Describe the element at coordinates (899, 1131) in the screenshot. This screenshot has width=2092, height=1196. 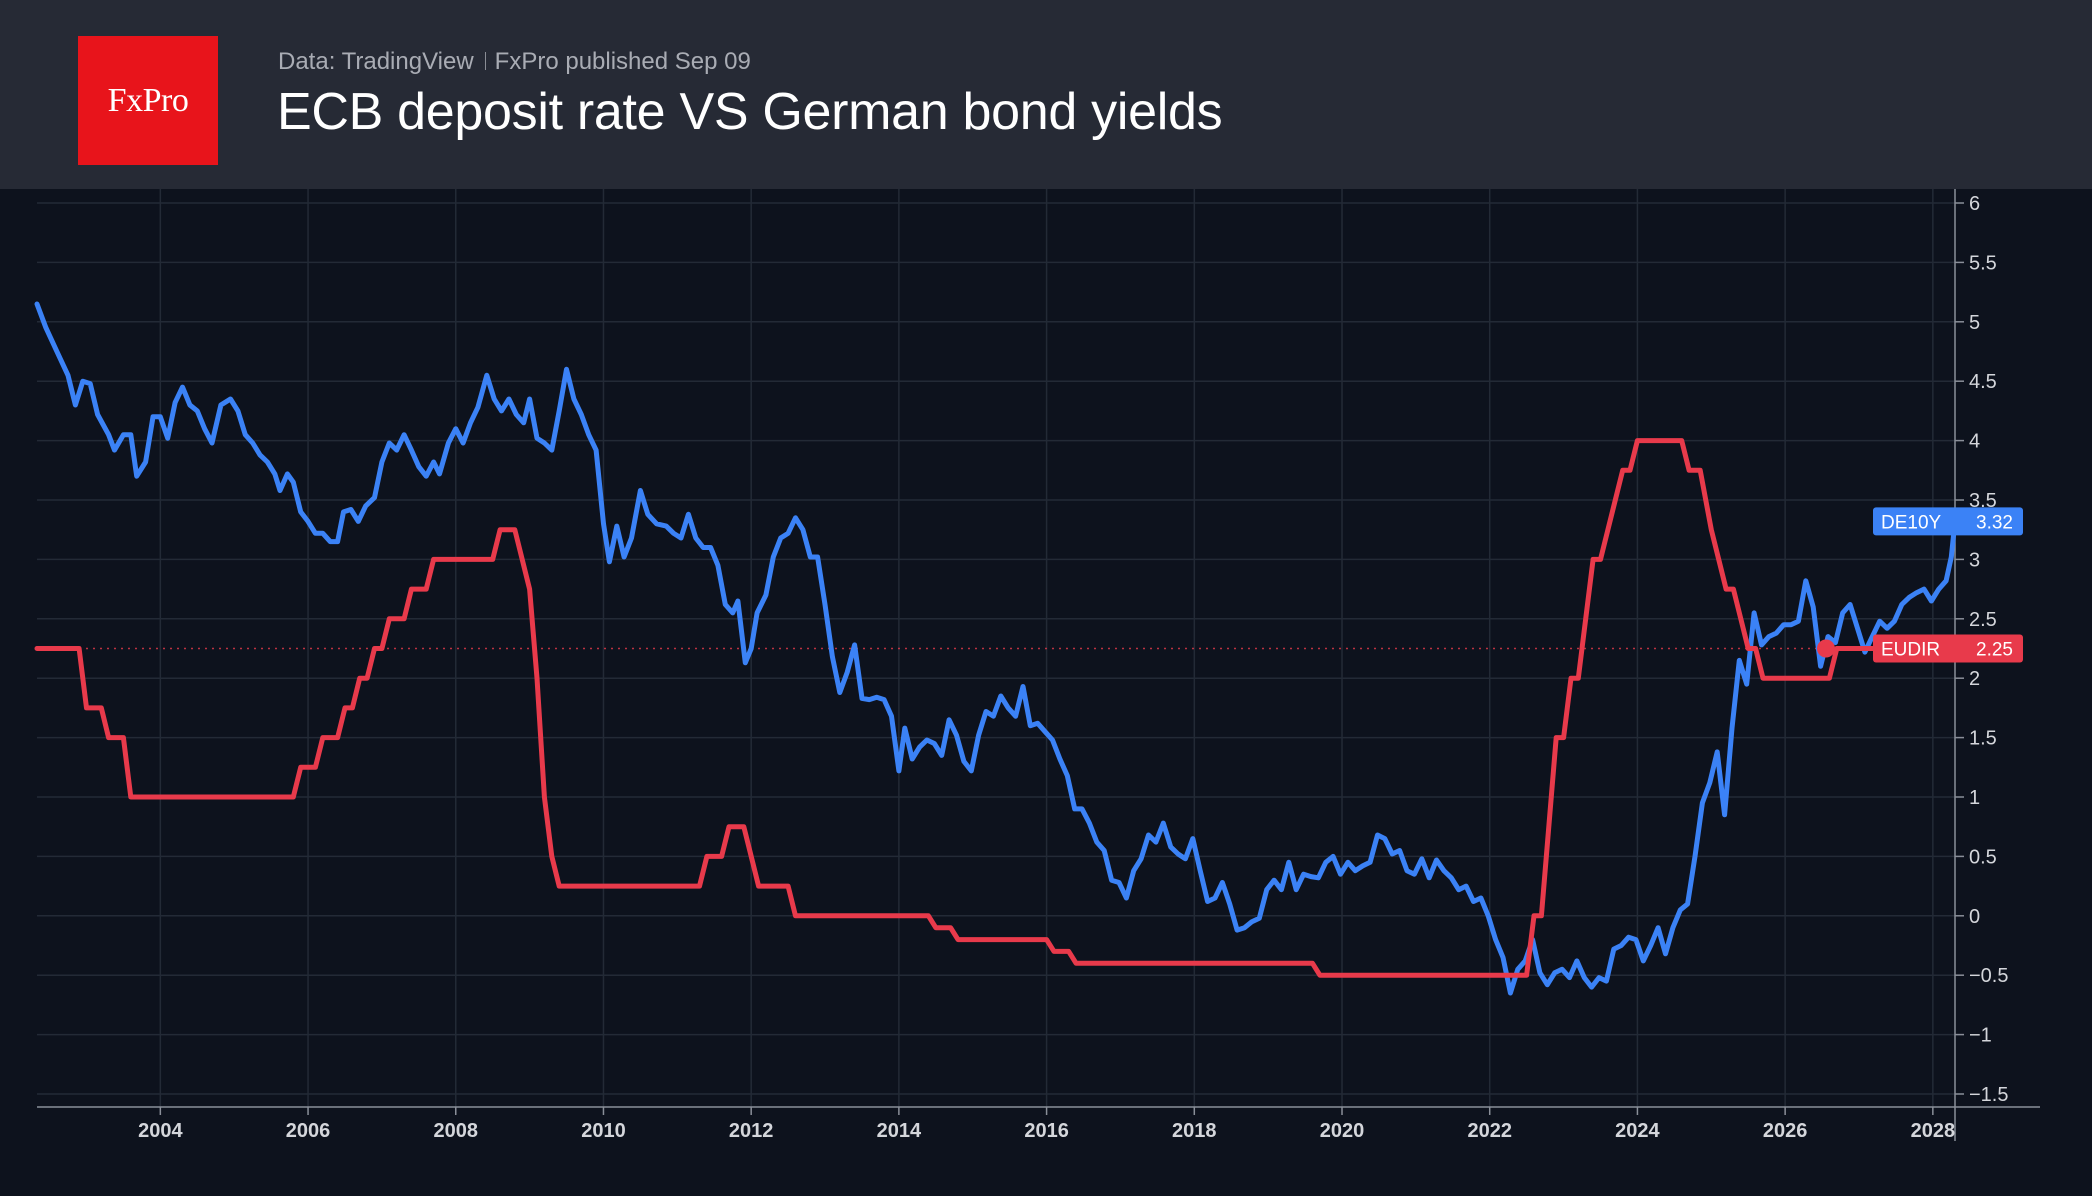
I see `x-tick-label: 2014` at that location.